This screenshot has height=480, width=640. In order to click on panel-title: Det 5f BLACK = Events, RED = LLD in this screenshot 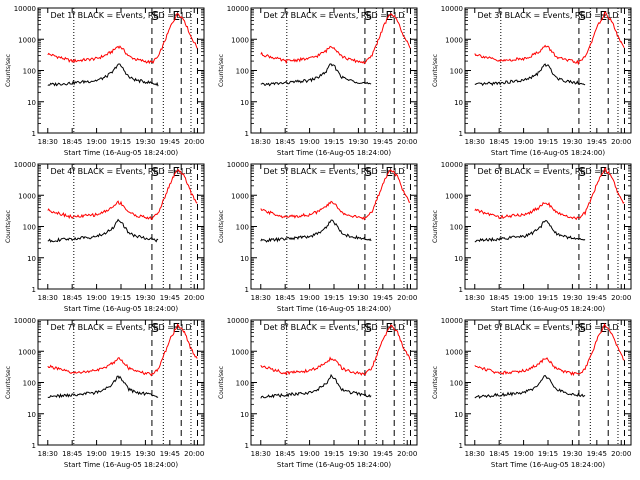, I will do `click(333, 171)`.